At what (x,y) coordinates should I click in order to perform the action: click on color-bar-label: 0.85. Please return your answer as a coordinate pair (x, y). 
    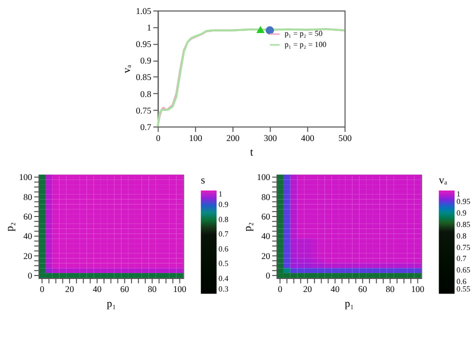
    Looking at the image, I should click on (463, 224).